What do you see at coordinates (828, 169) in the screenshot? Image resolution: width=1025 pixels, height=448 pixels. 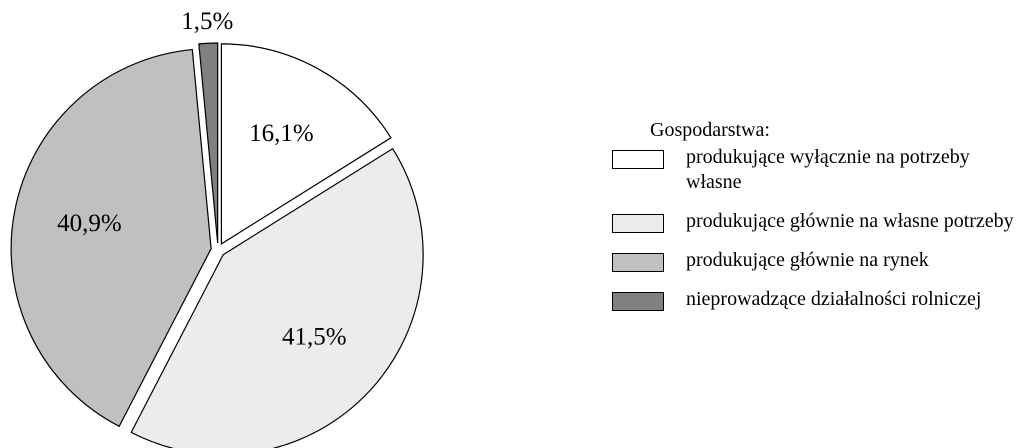 I see `legend-label: produkujące wyłącznie na potrzeby własne` at bounding box center [828, 169].